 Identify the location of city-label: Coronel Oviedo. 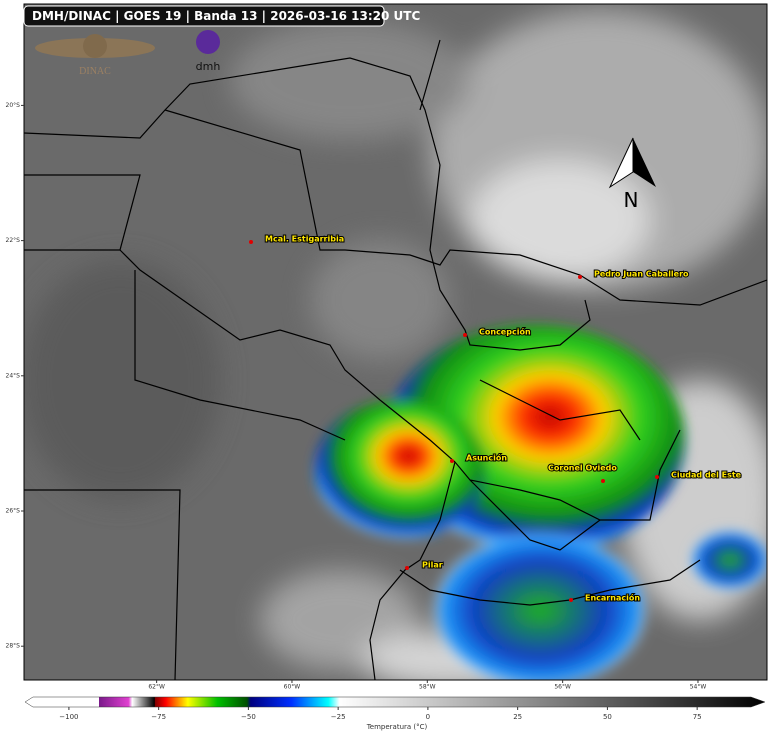
(582, 468).